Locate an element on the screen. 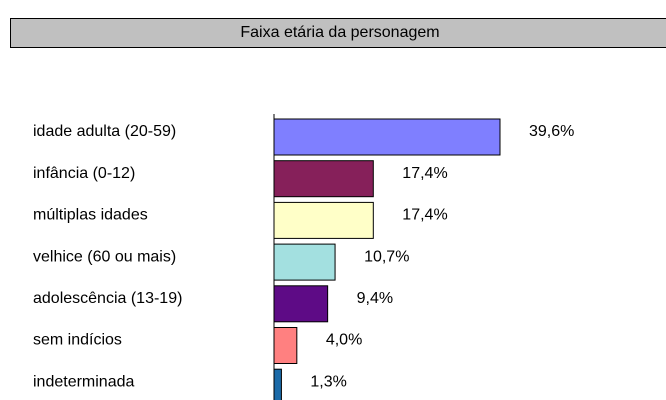  value-label: 10,7% is located at coordinates (386, 256).